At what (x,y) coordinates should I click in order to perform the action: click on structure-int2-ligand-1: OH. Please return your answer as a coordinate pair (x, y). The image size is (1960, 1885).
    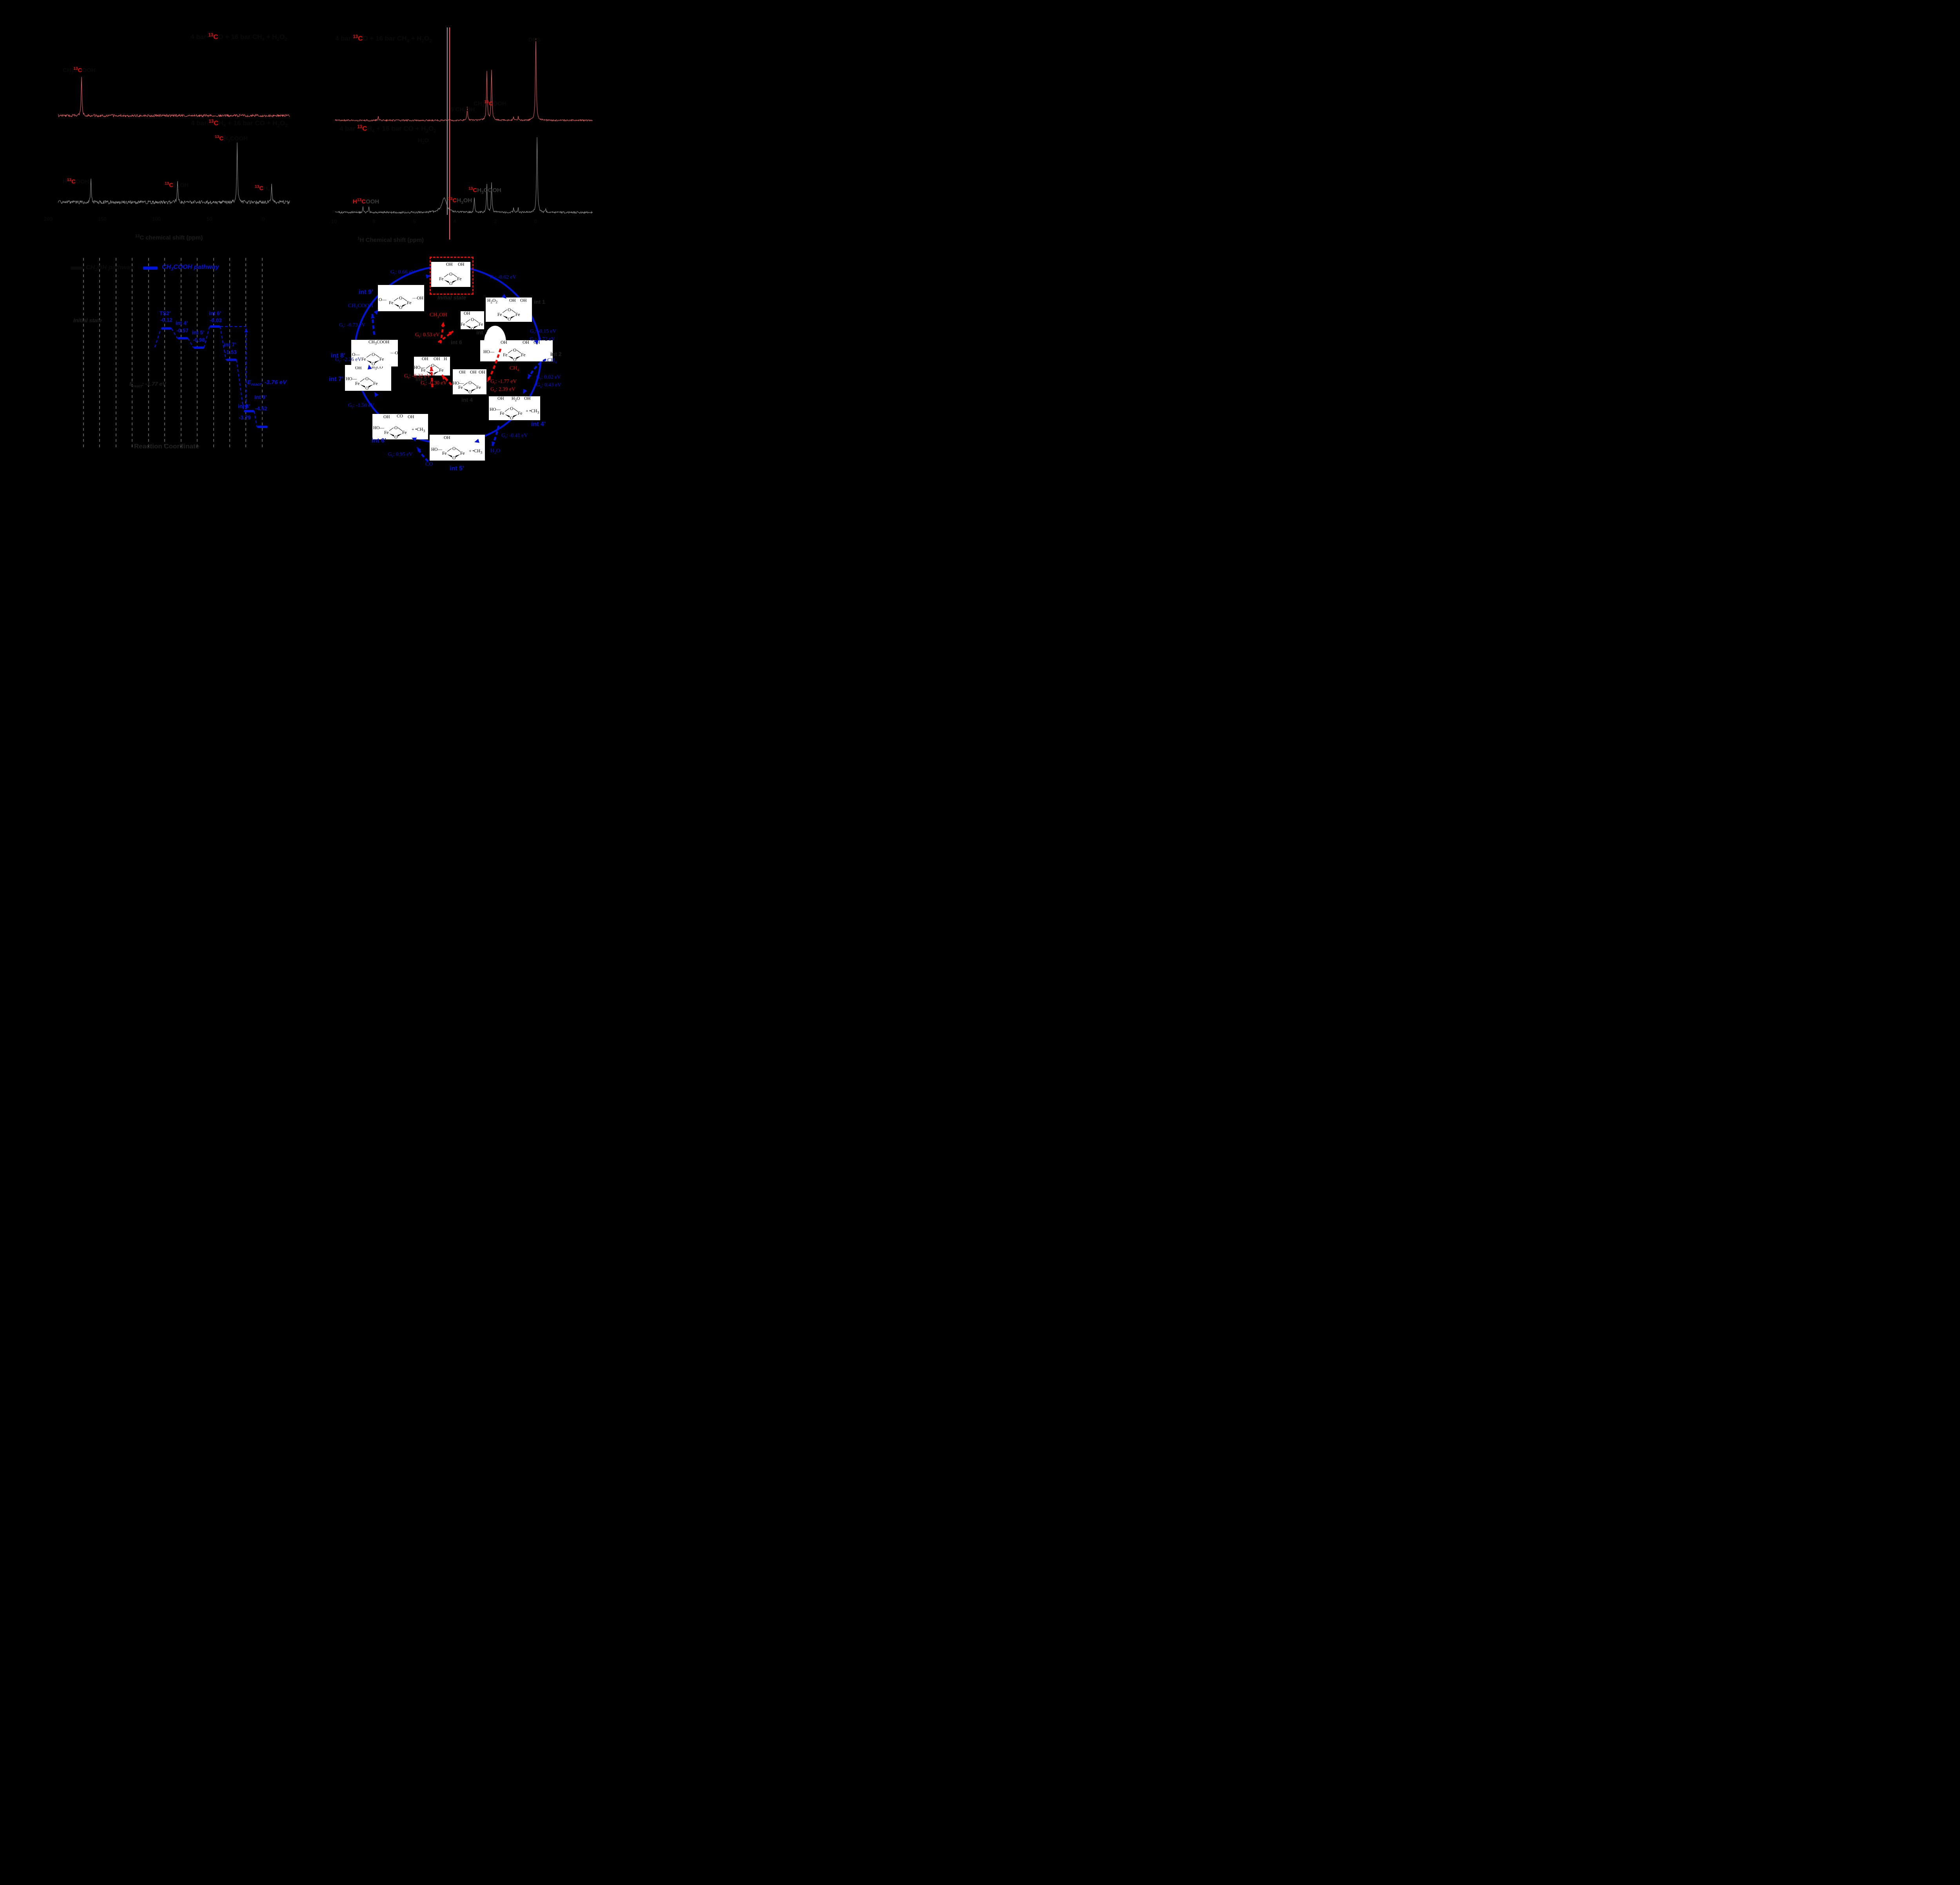
    Looking at the image, I should click on (526, 342).